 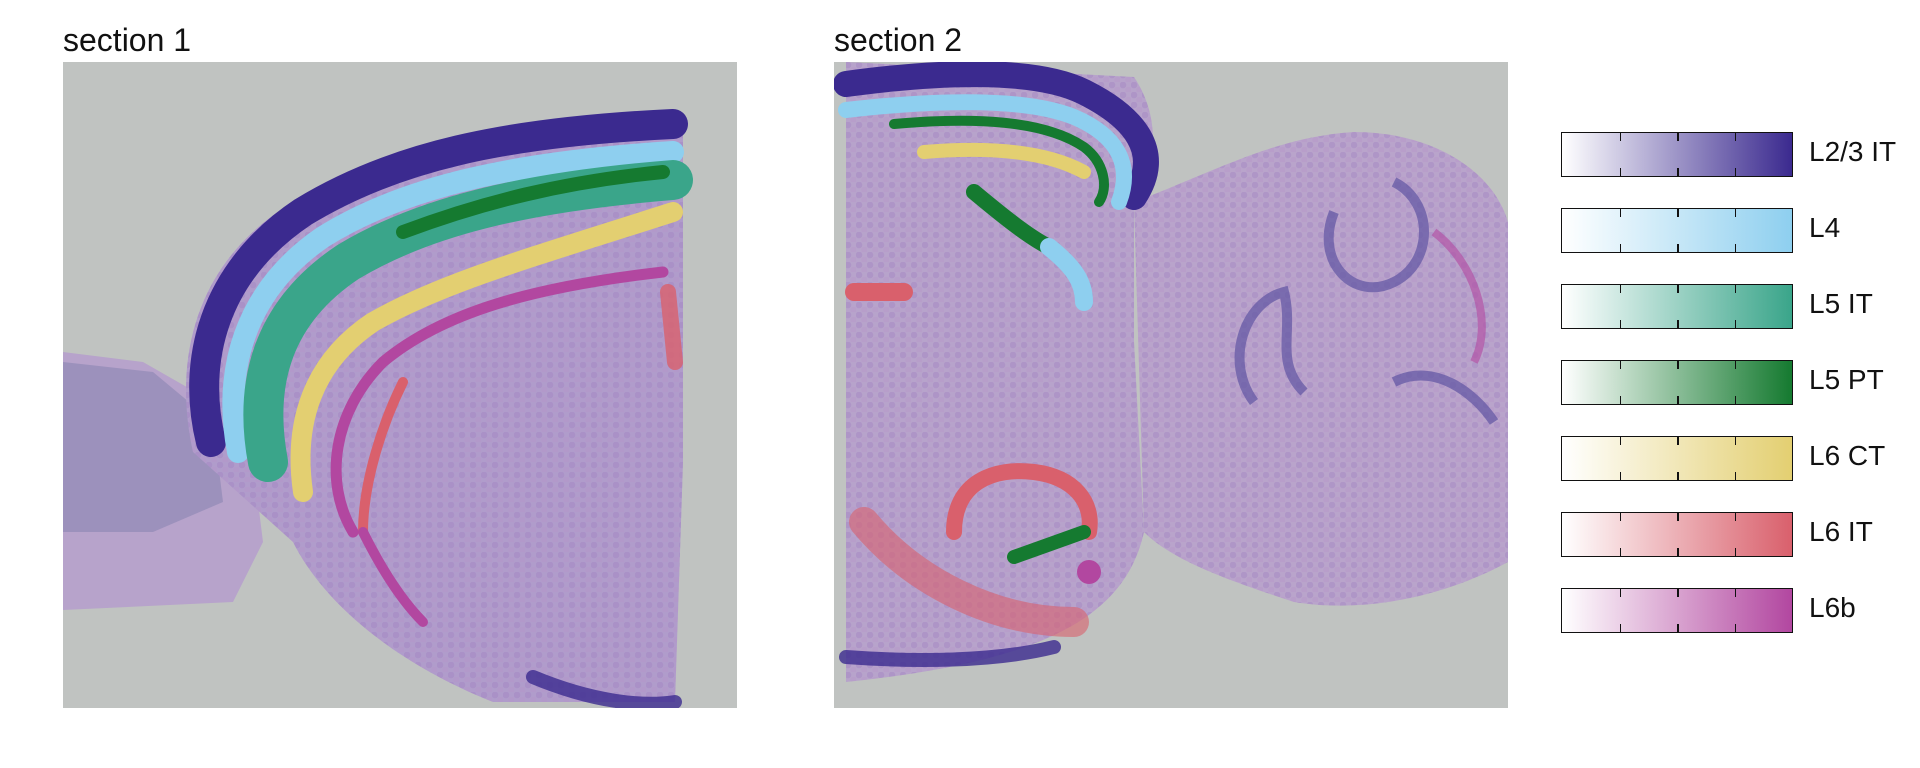 I want to click on legend-label: L6 IT, so click(x=1841, y=531).